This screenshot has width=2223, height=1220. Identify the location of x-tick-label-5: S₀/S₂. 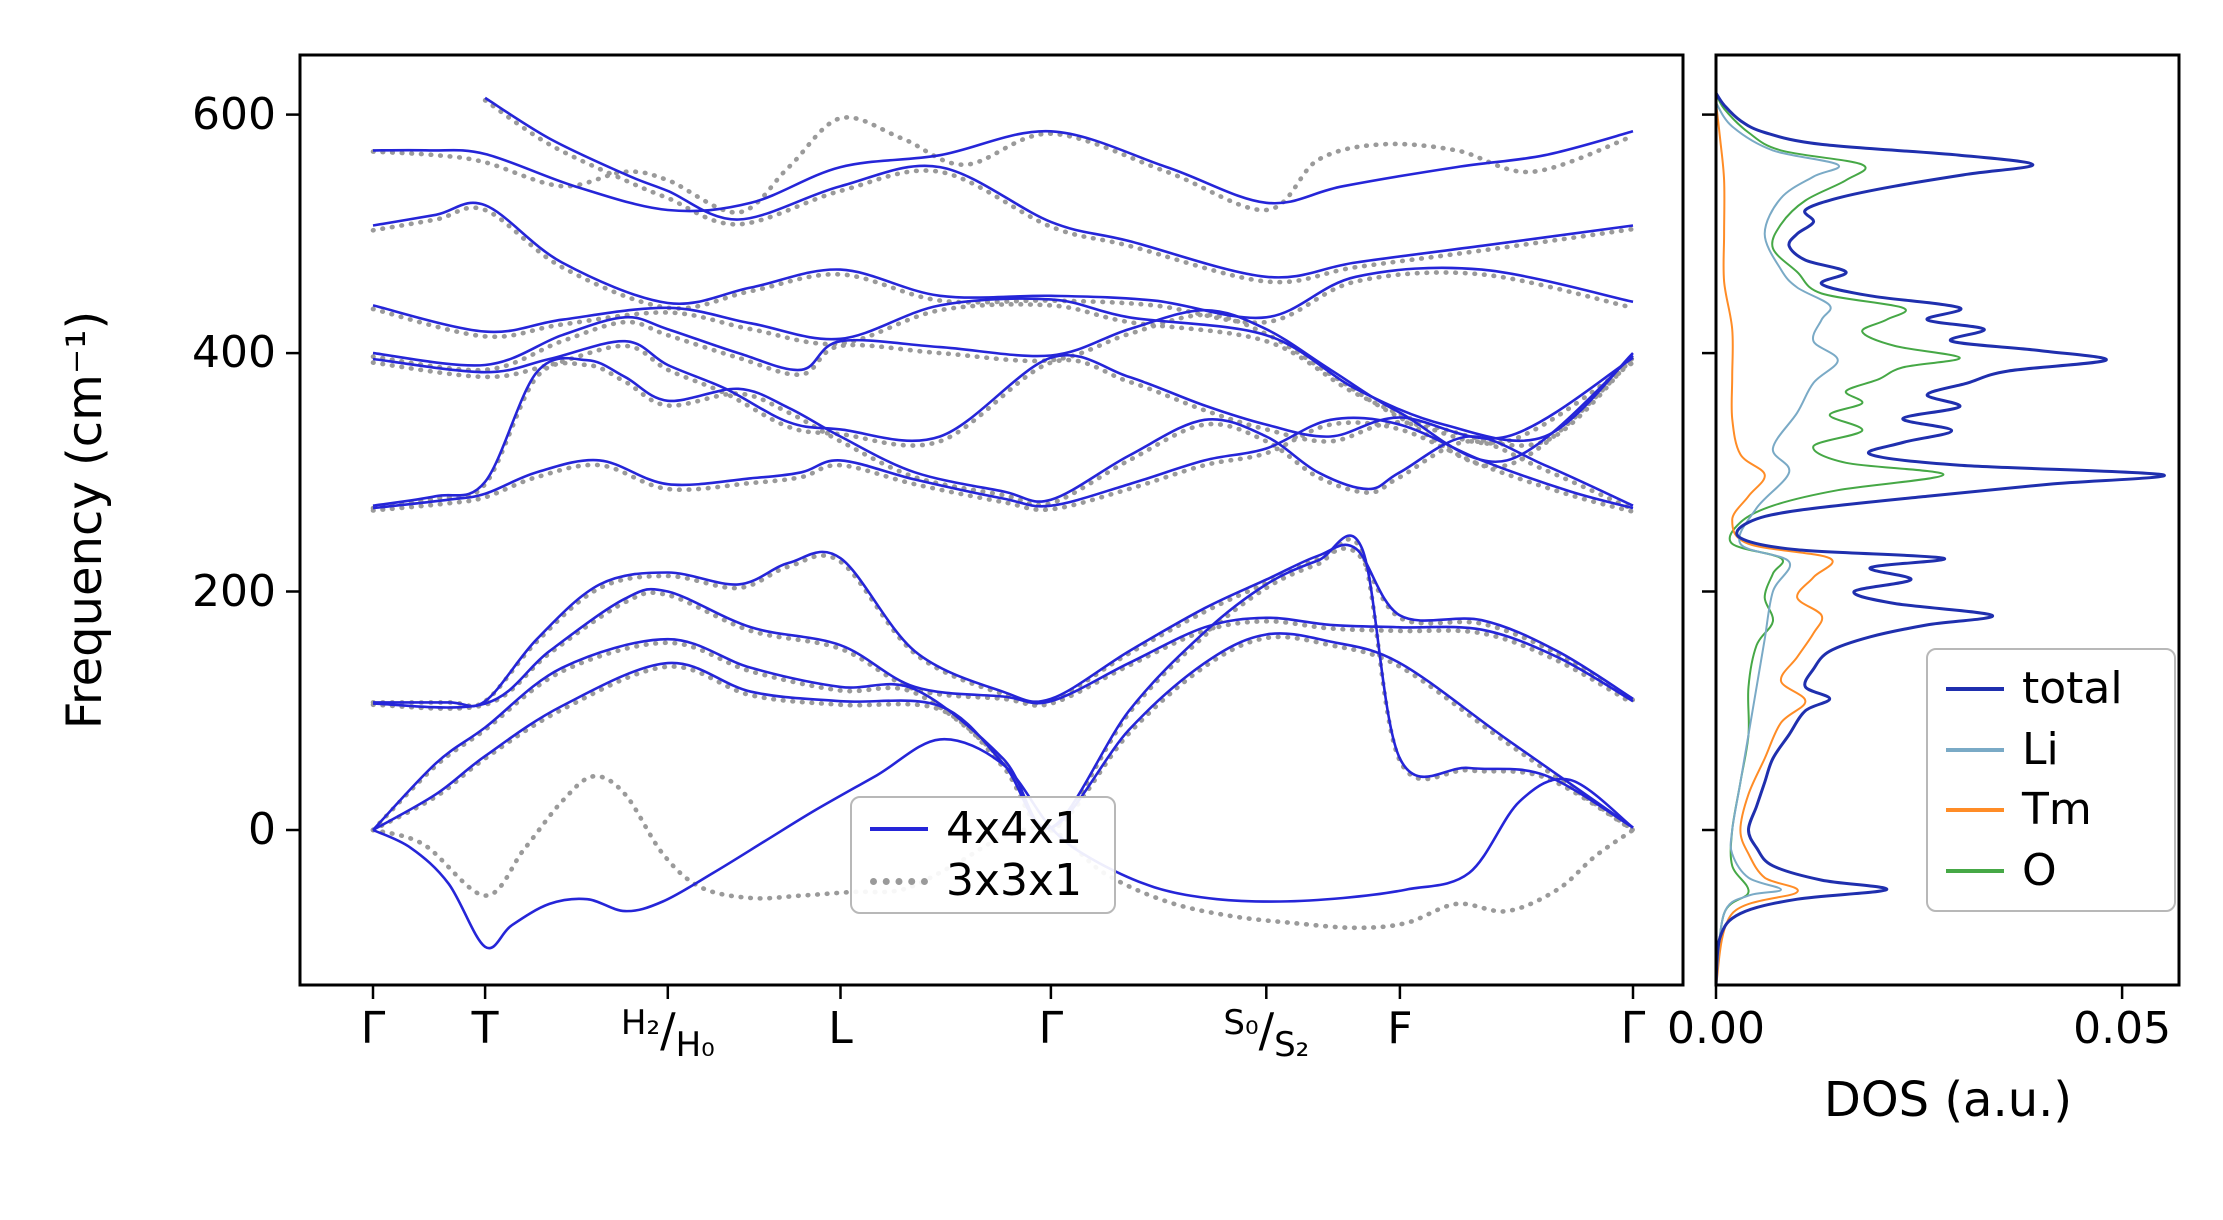
(1266, 1034).